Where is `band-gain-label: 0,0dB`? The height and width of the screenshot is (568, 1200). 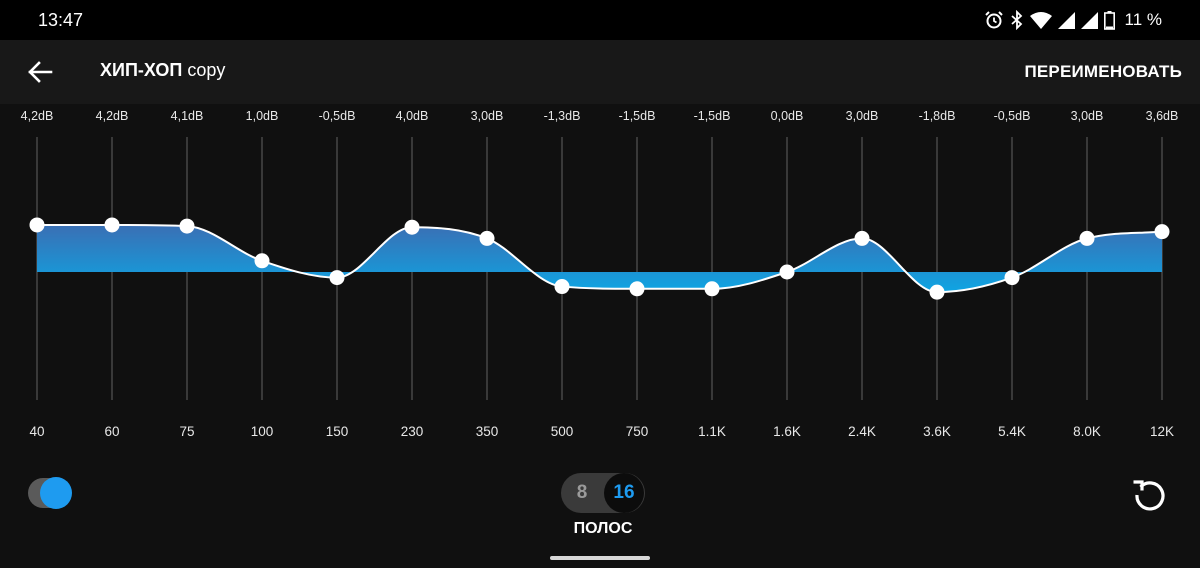
band-gain-label: 0,0dB is located at coordinates (787, 116).